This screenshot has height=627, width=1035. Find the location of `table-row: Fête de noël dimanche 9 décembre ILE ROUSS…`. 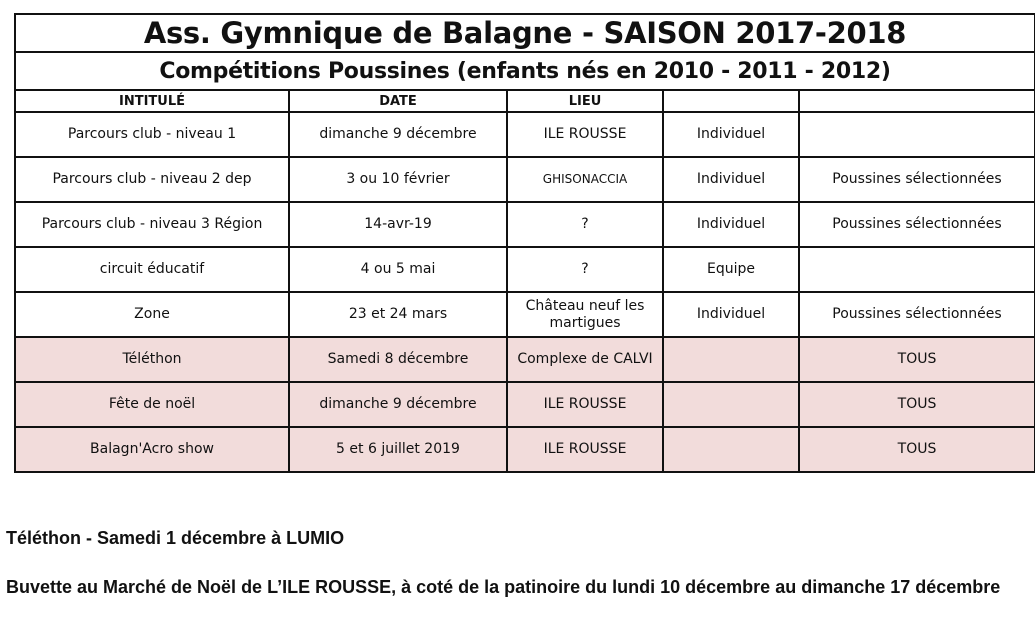

table-row: Fête de noël dimanche 9 décembre ILE ROUSS… is located at coordinates (524, 404).